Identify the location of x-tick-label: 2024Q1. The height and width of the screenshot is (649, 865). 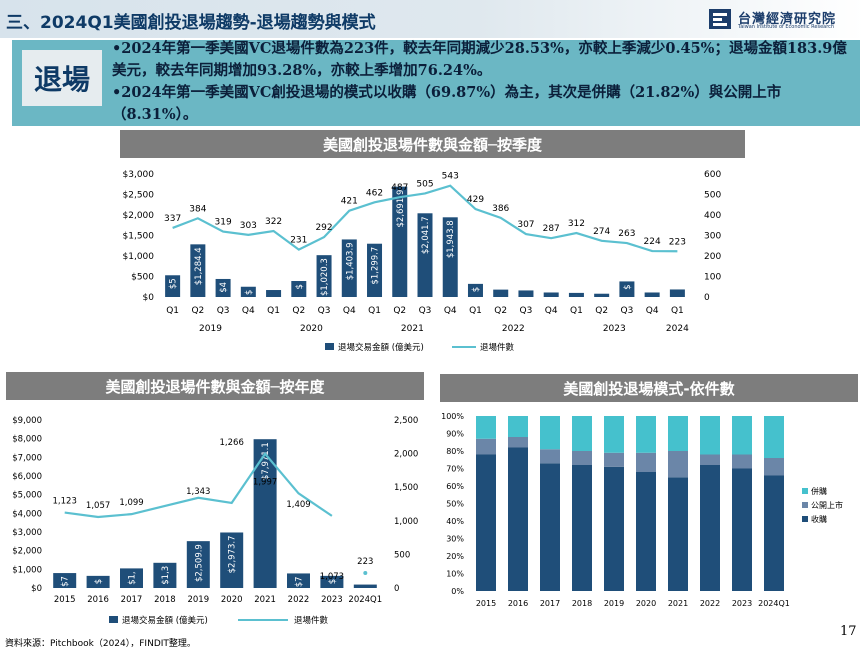
(774, 603).